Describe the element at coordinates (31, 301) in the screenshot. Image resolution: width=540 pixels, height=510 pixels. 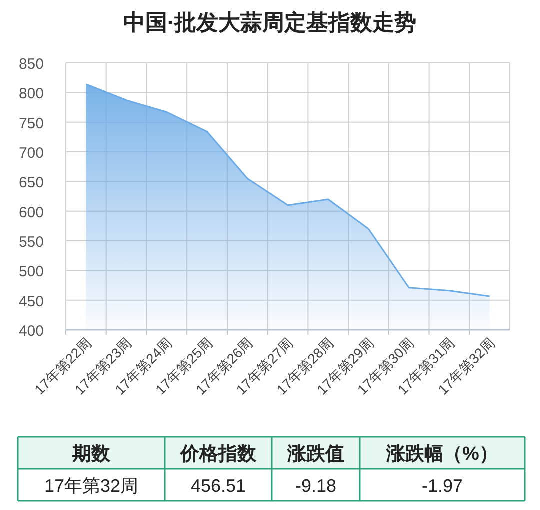
I see `y-tick-label: 450` at that location.